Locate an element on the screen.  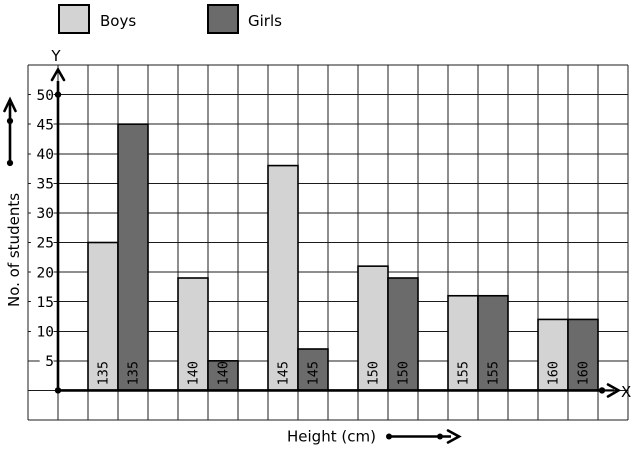
y-direction-arrow is located at coordinates (10, 131).